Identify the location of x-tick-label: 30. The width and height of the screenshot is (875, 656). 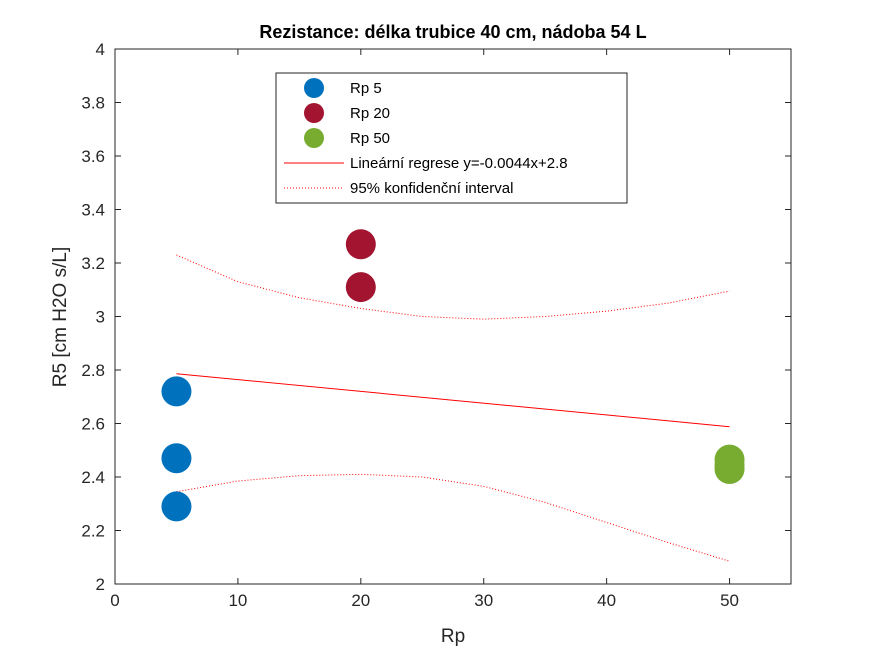
(483, 600).